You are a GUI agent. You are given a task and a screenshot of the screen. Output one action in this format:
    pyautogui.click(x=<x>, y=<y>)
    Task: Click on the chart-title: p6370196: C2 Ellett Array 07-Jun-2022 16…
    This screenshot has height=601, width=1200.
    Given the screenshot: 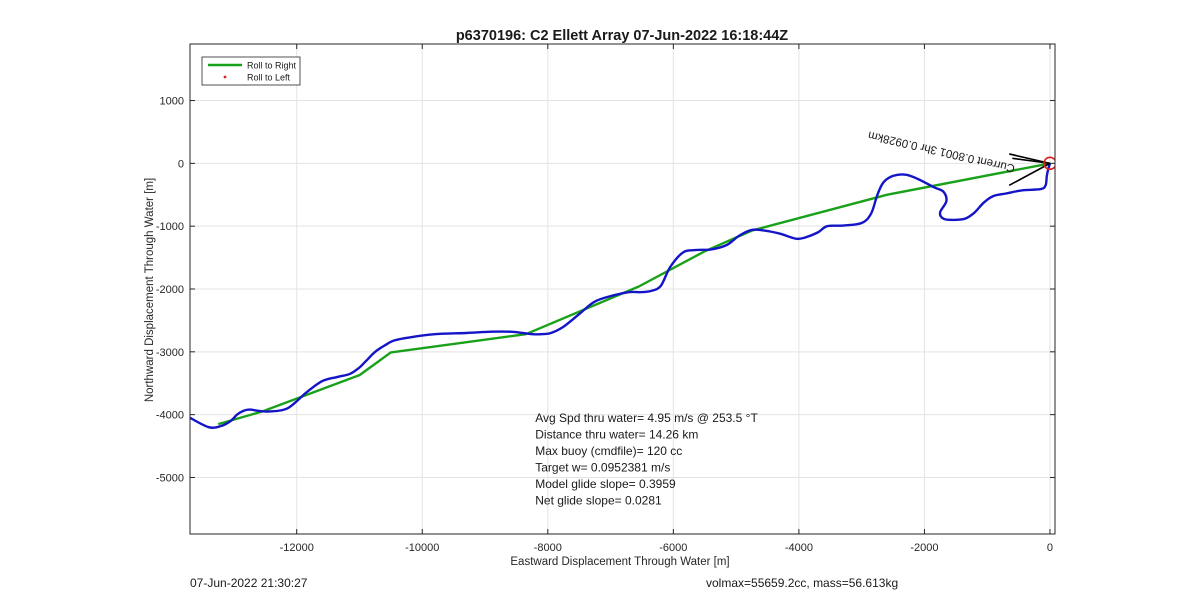 What is the action you would take?
    pyautogui.click(x=622, y=36)
    